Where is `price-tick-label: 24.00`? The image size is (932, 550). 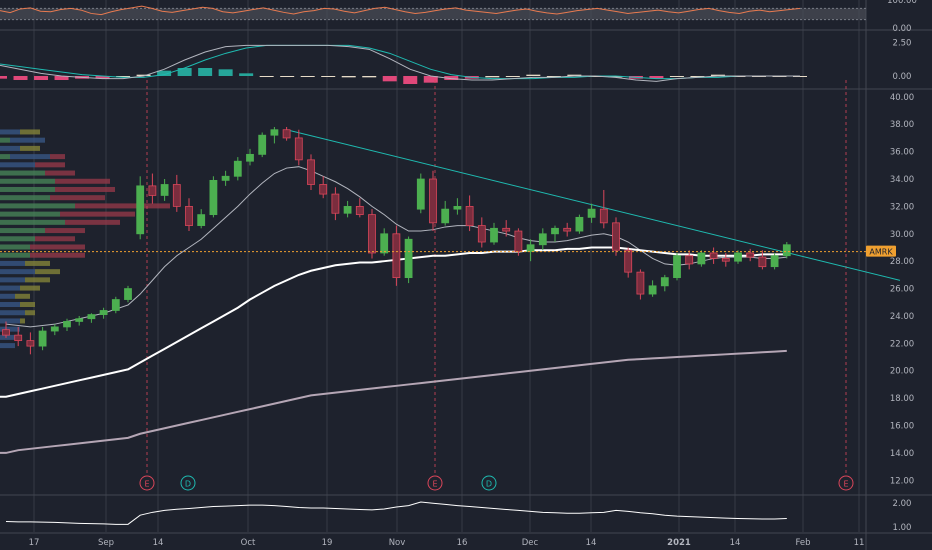
price-tick-label: 24.00 is located at coordinates (902, 317).